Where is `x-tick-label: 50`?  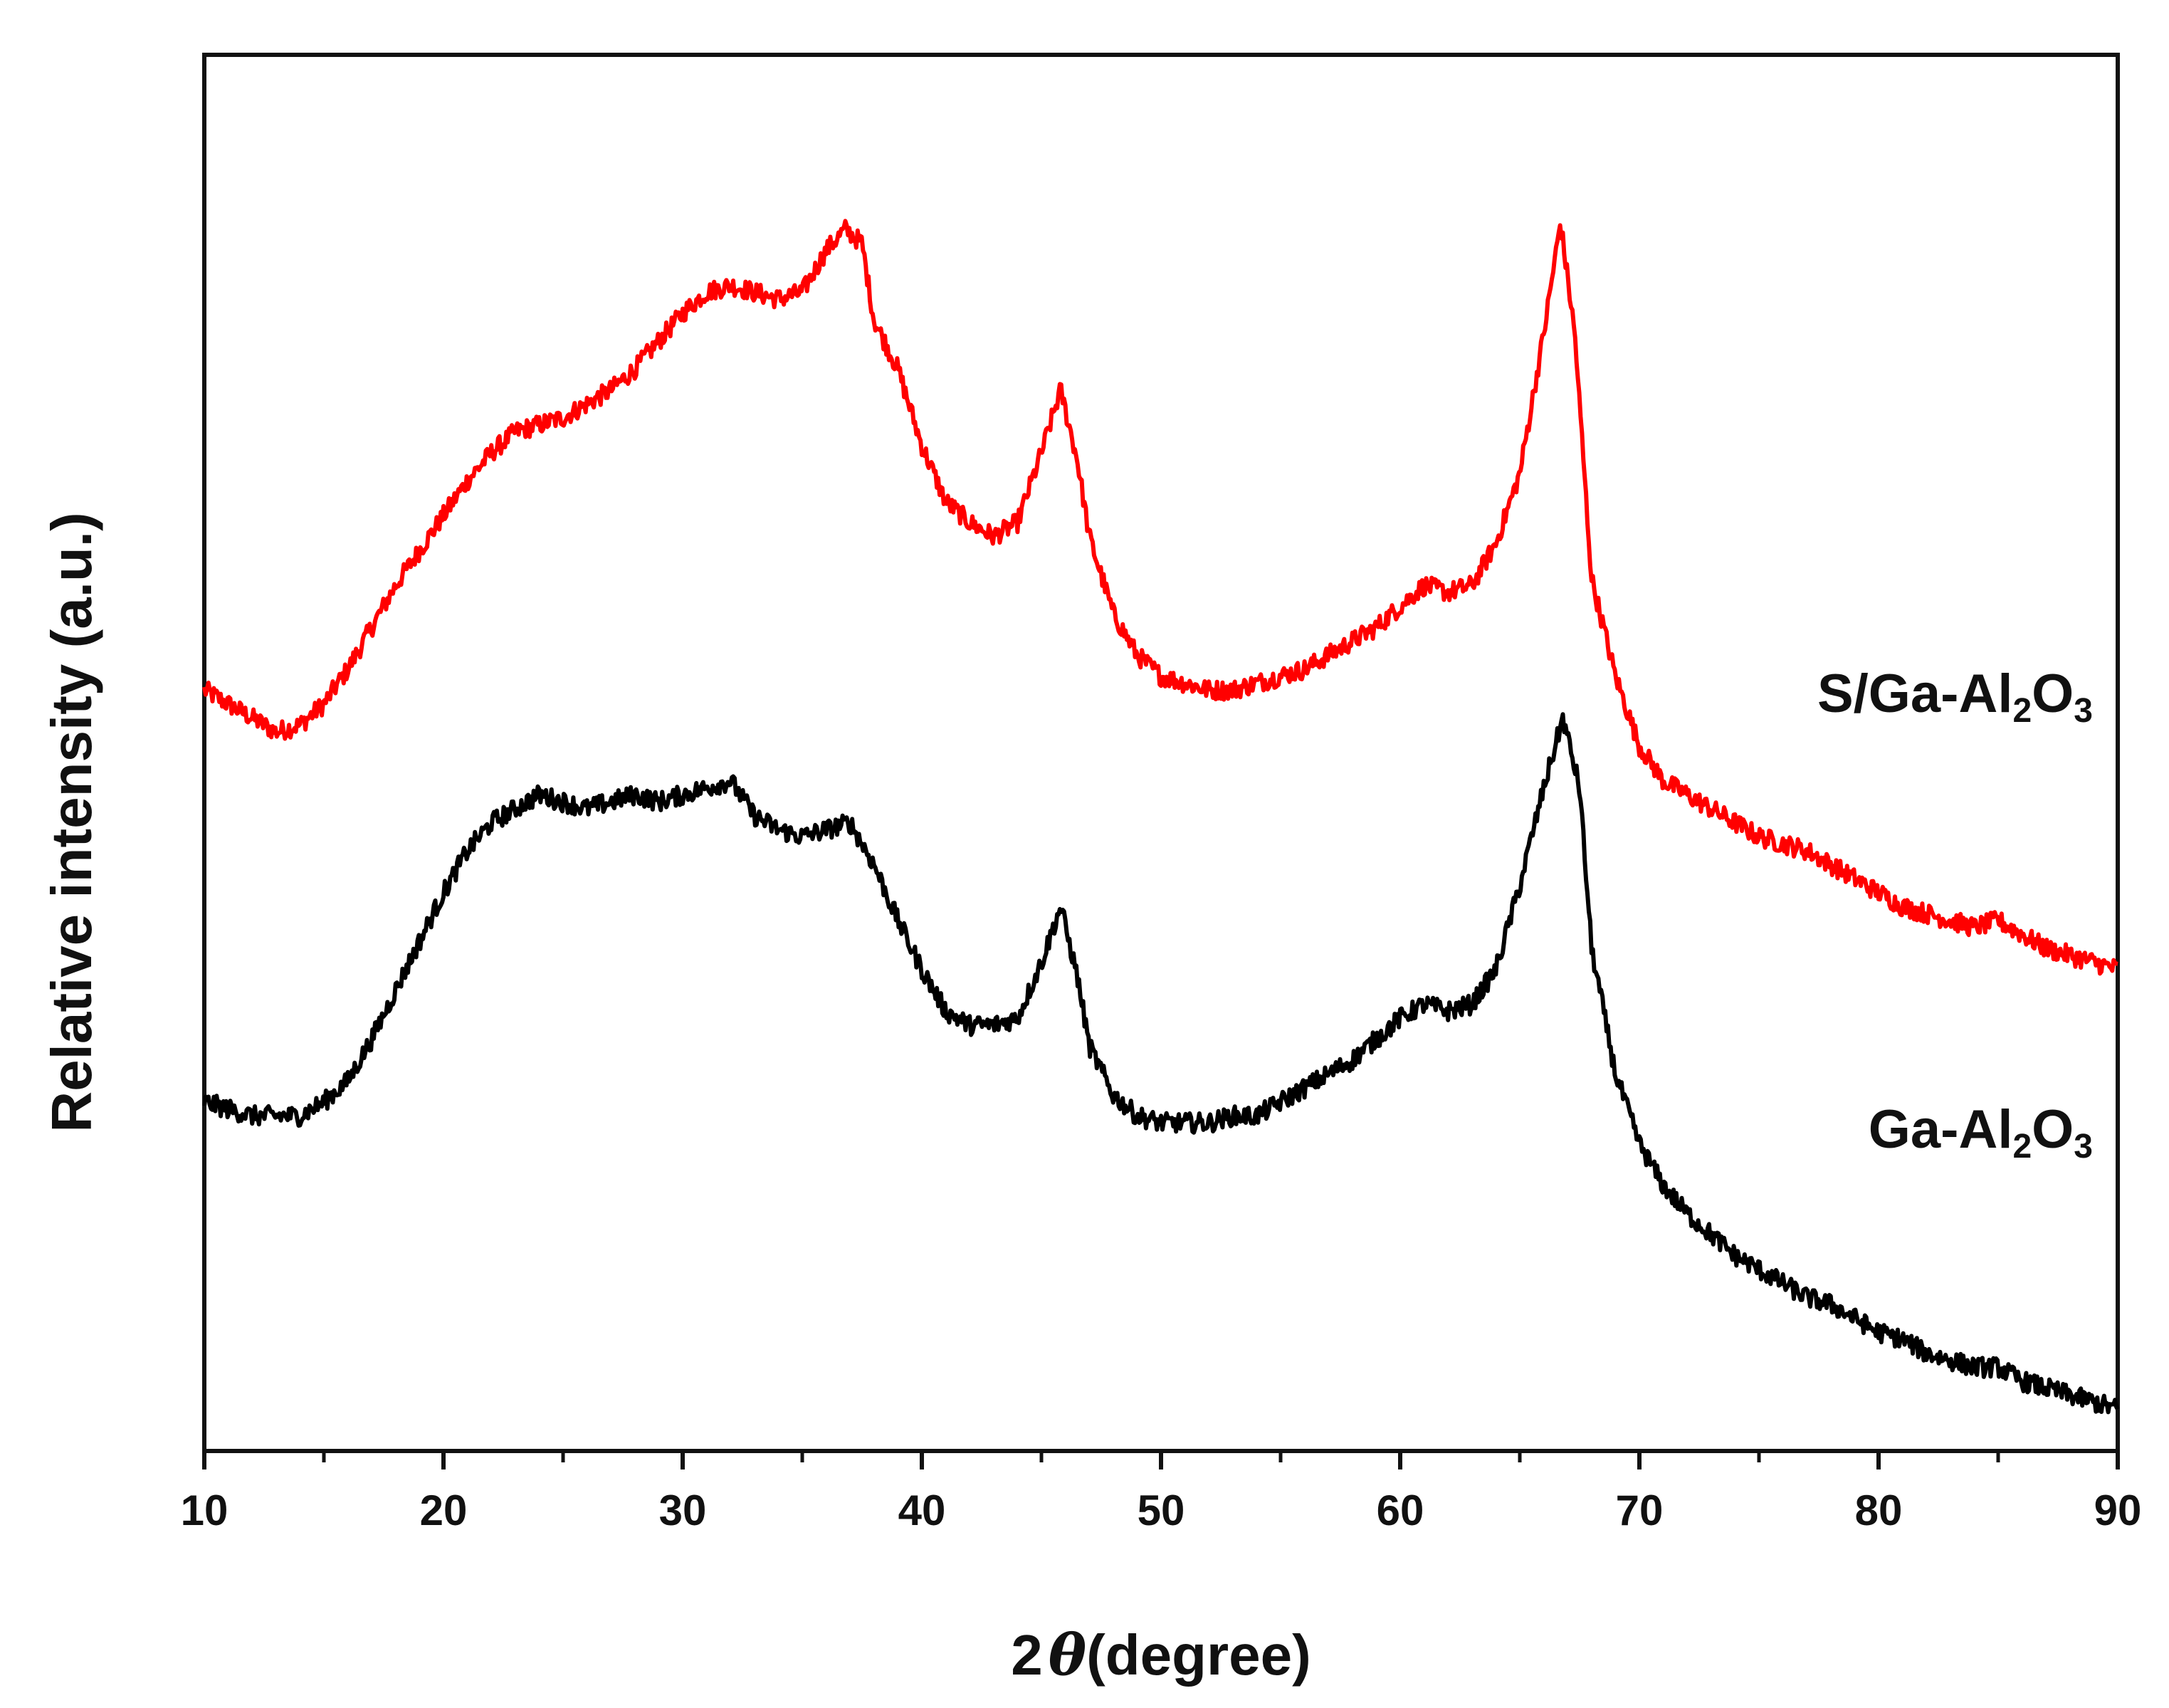
x-tick-label: 50 is located at coordinates (1161, 1510).